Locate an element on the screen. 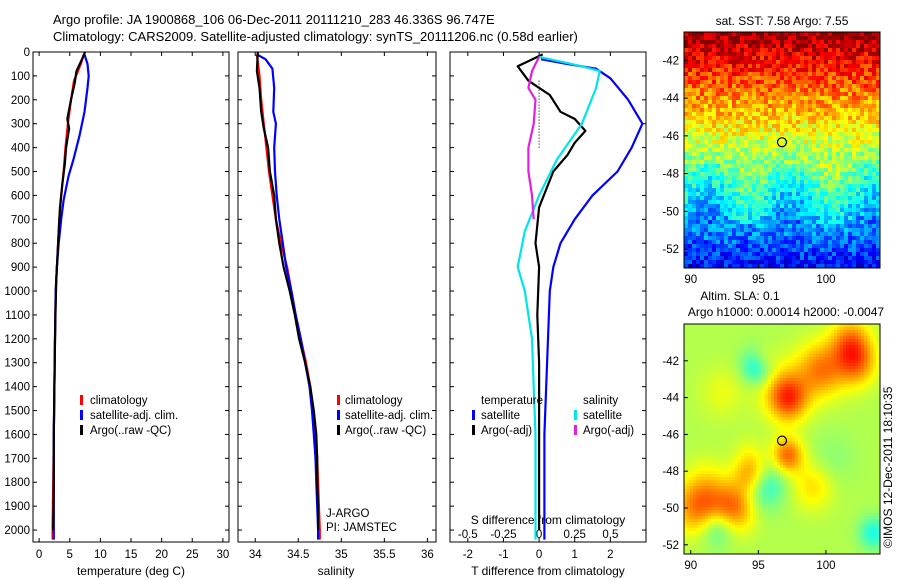  x-tick-label-34-5: 34.5 is located at coordinates (298, 555).